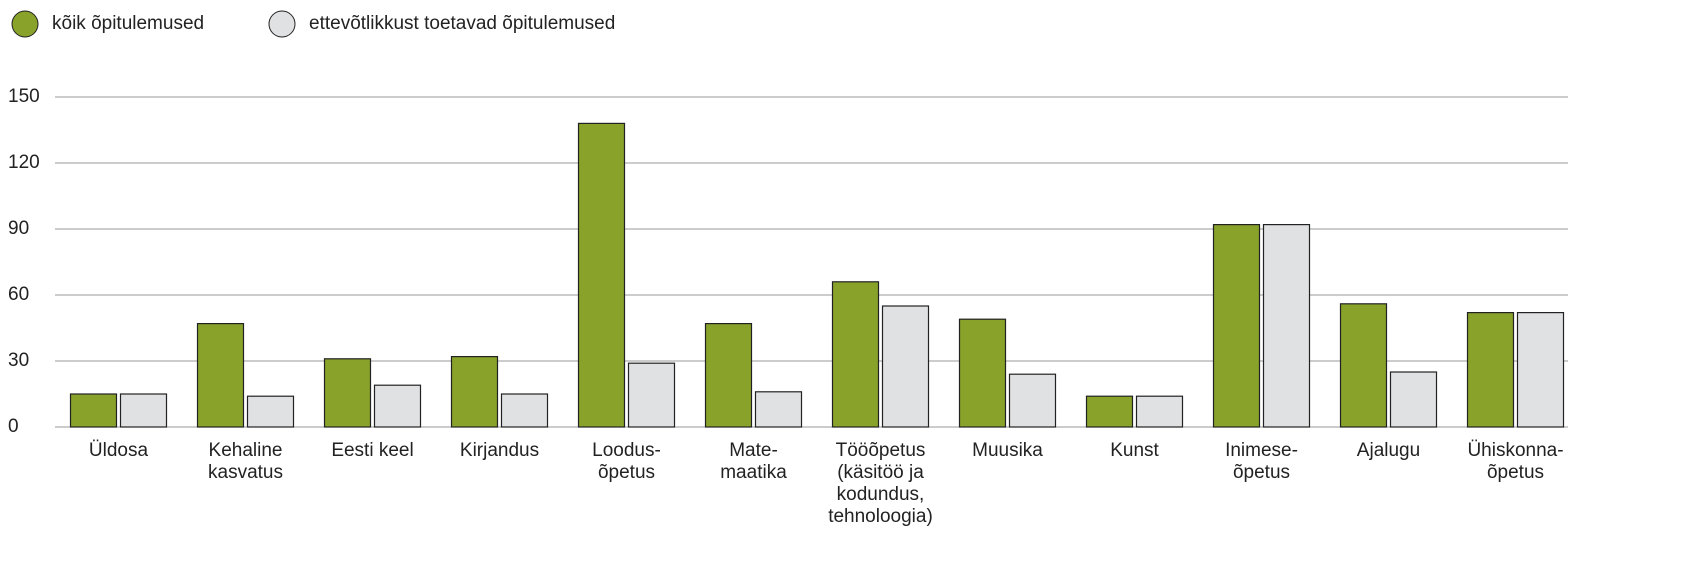  I want to click on x-tick-label: Mate- maatika, so click(753, 461).